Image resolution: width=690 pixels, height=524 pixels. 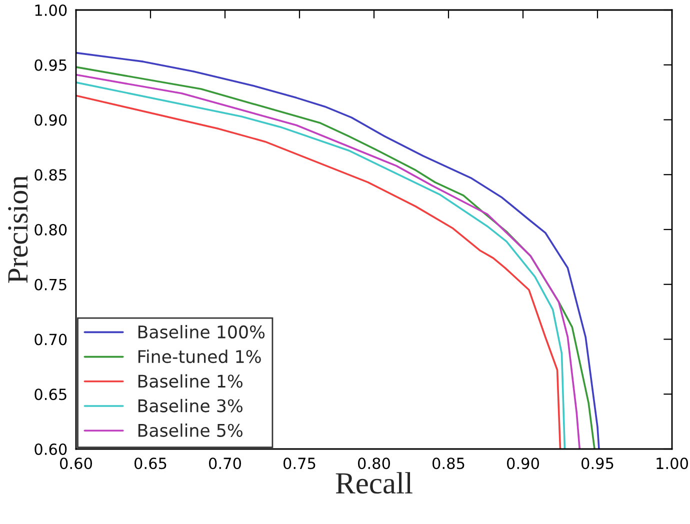 What do you see at coordinates (448, 464) in the screenshot?
I see `x-tick-label: 0.85` at bounding box center [448, 464].